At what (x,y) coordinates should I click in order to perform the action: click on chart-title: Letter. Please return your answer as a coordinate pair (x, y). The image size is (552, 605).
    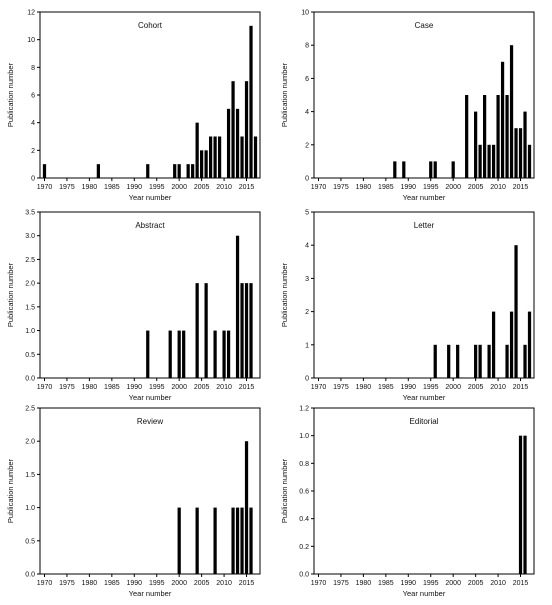
    Looking at the image, I should click on (424, 225).